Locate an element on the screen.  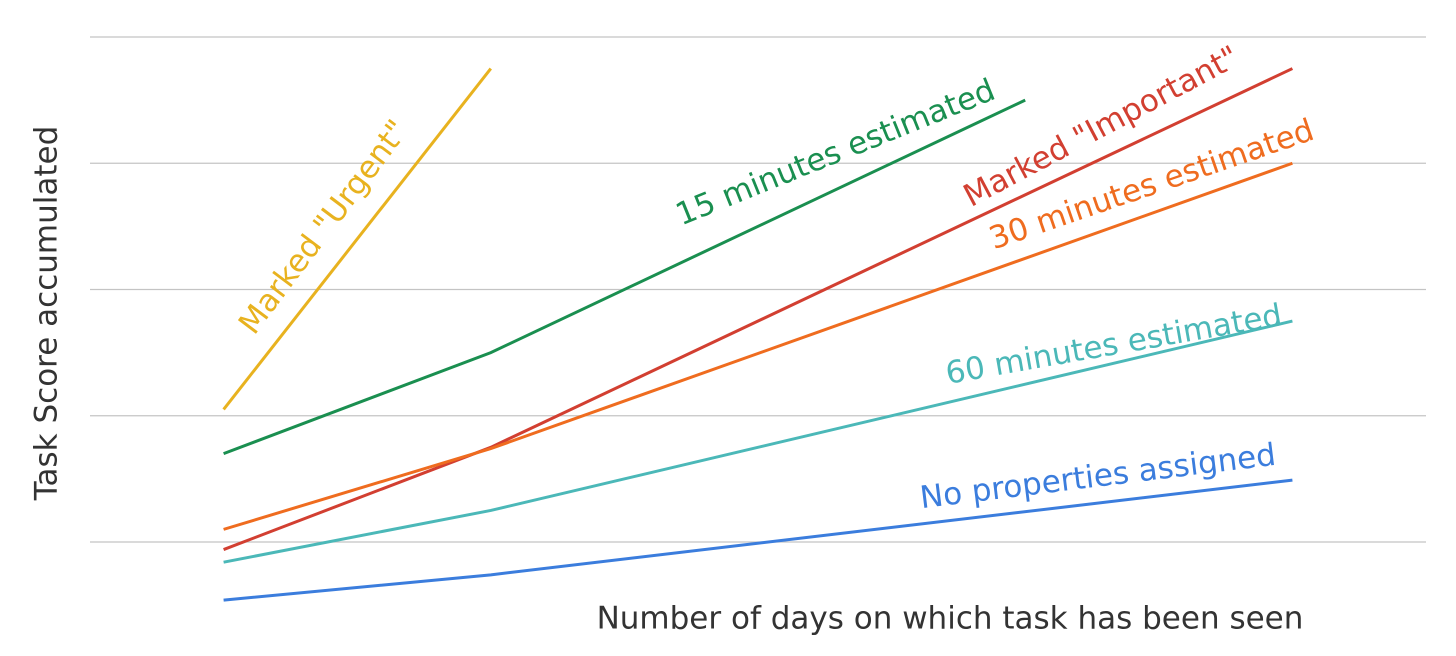
y-axis-label: Task Score accumulated is located at coordinates (47, 314).